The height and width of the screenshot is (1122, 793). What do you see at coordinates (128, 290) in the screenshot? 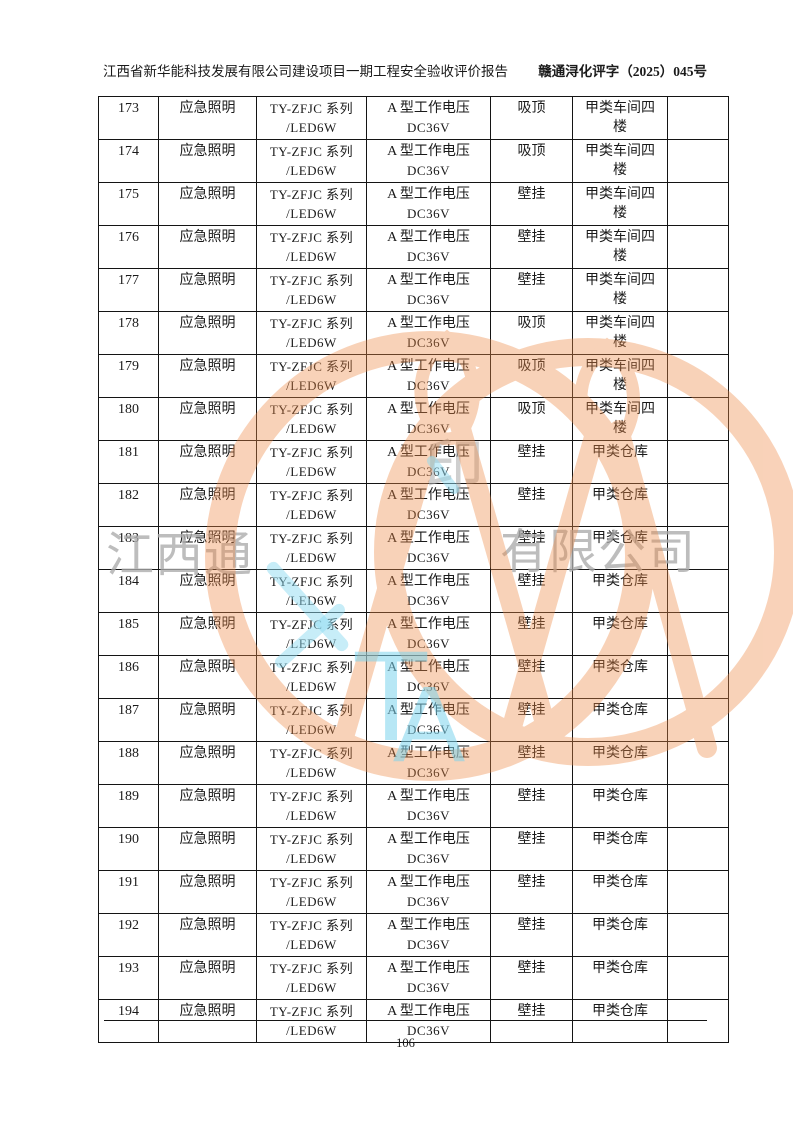
I see `cell-serial-number: 177` at bounding box center [128, 290].